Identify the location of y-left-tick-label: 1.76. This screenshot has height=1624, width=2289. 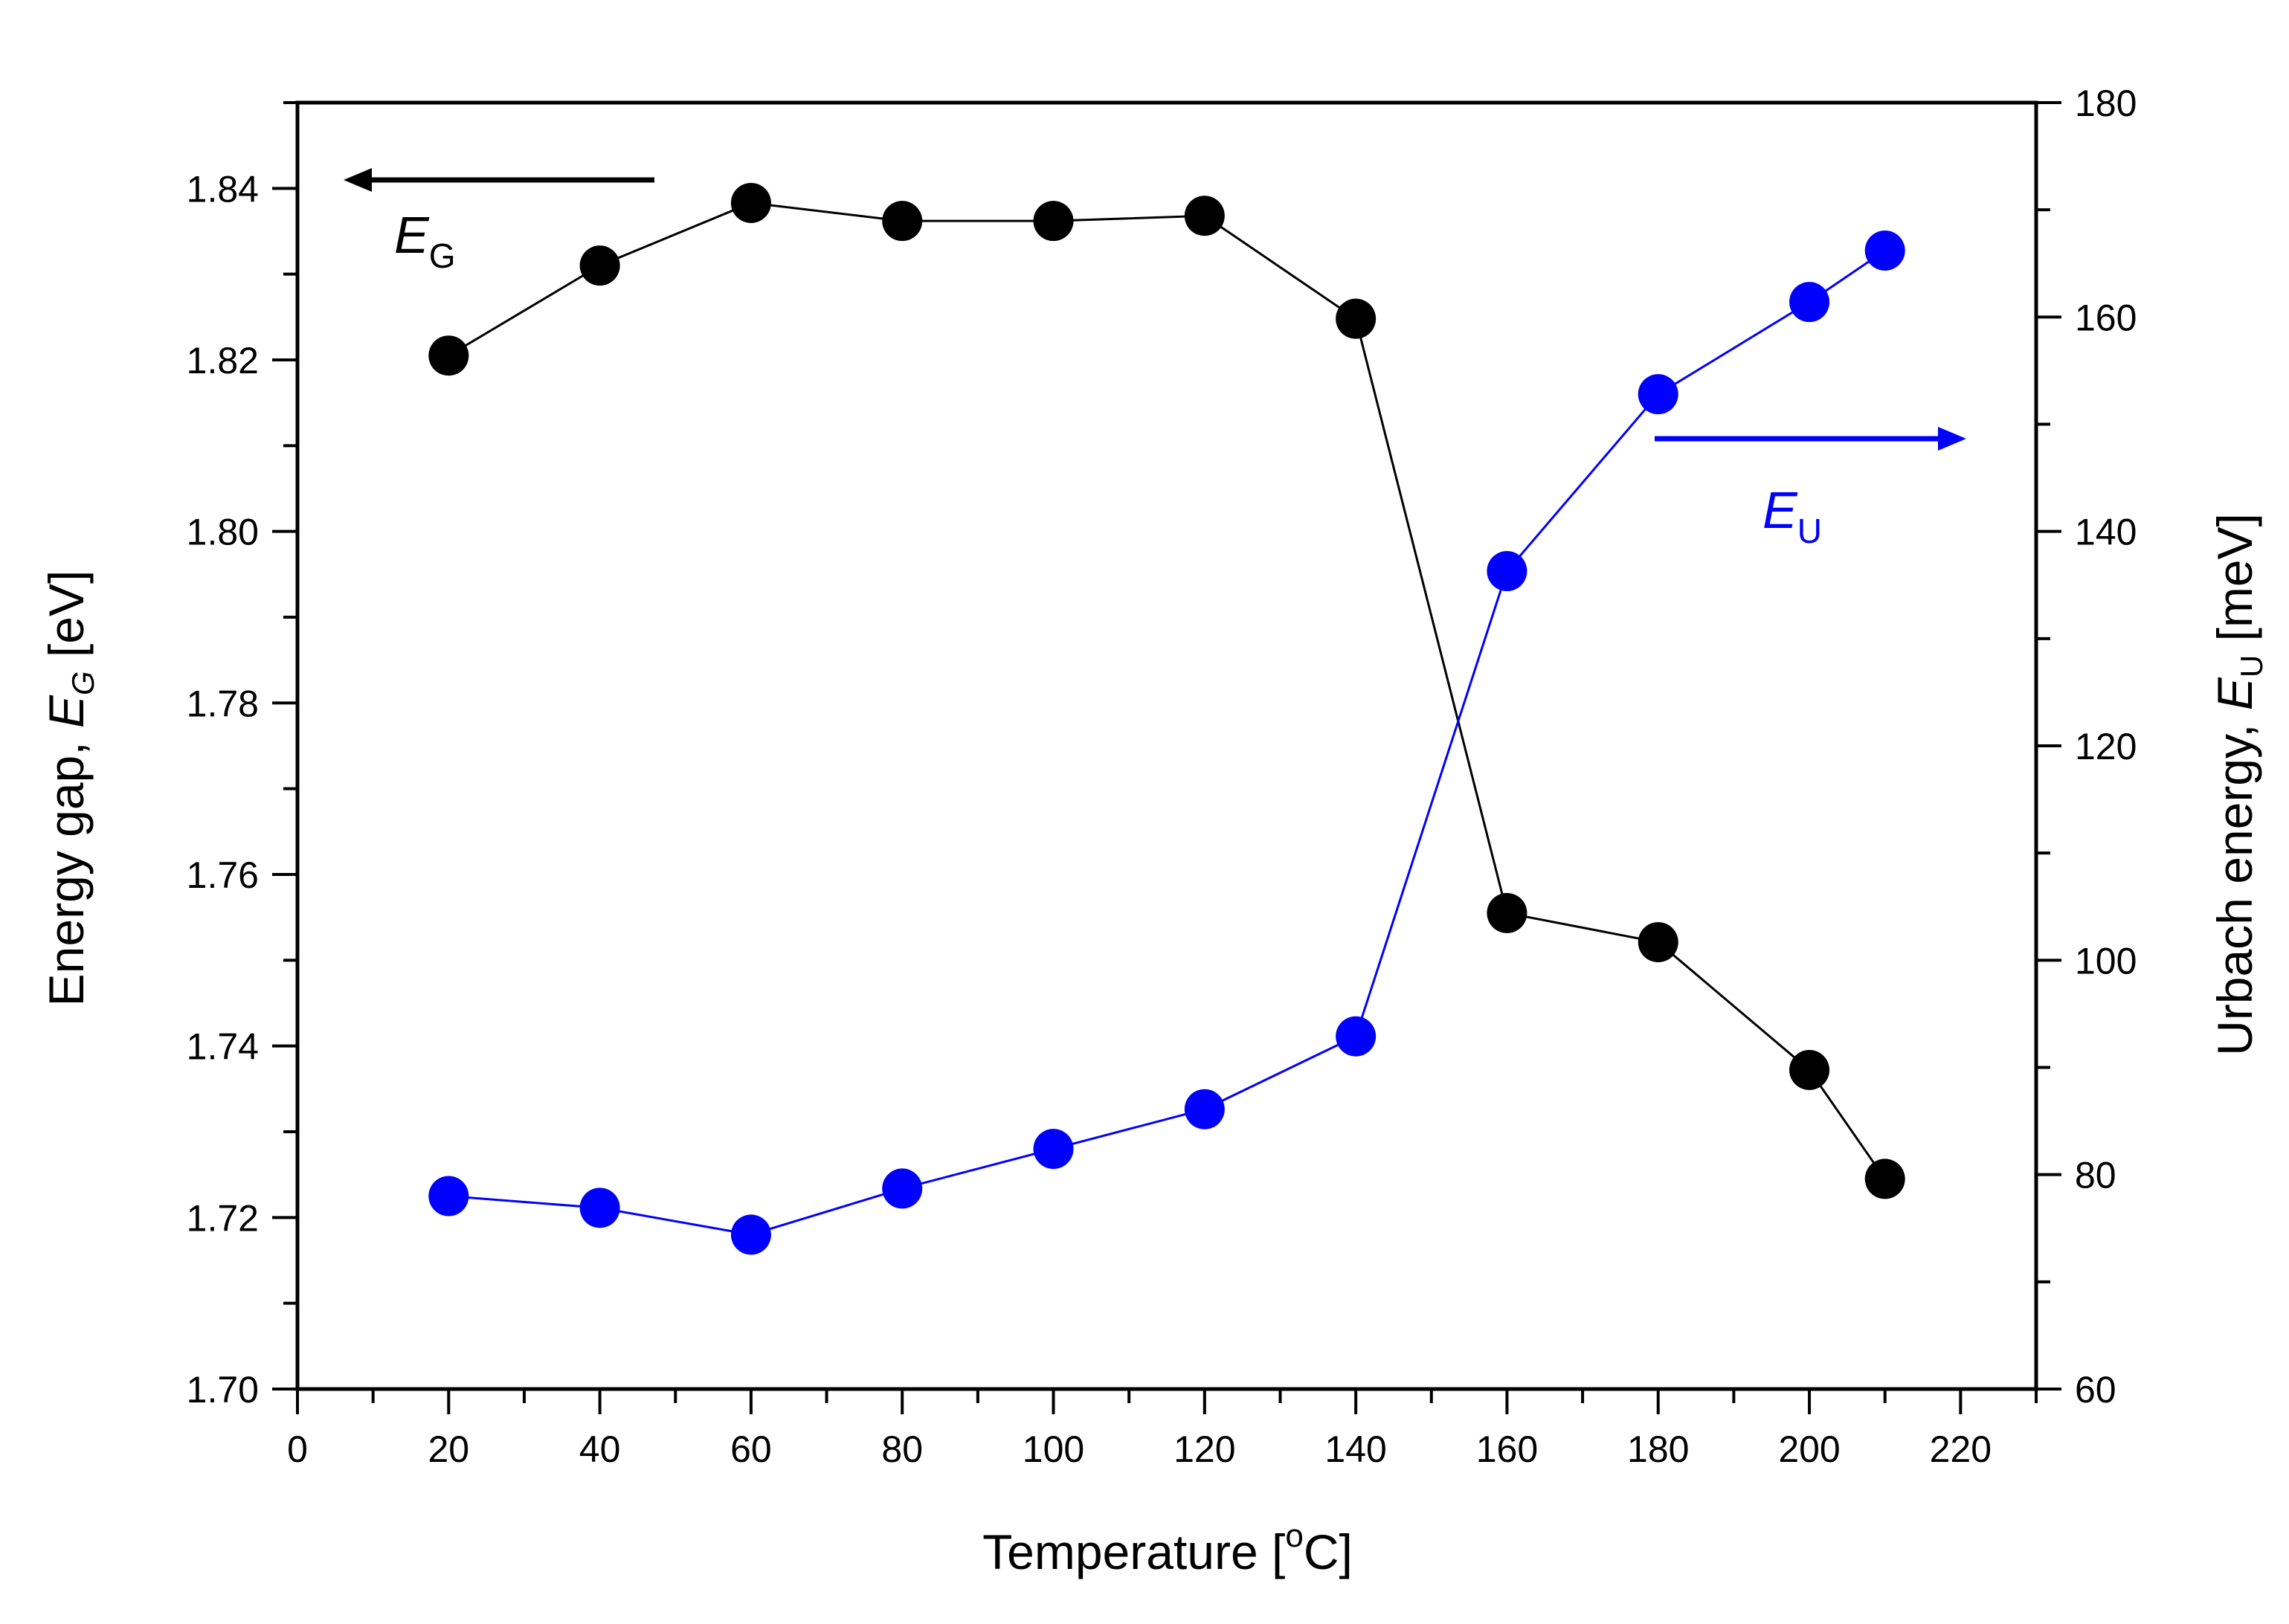
(223, 875).